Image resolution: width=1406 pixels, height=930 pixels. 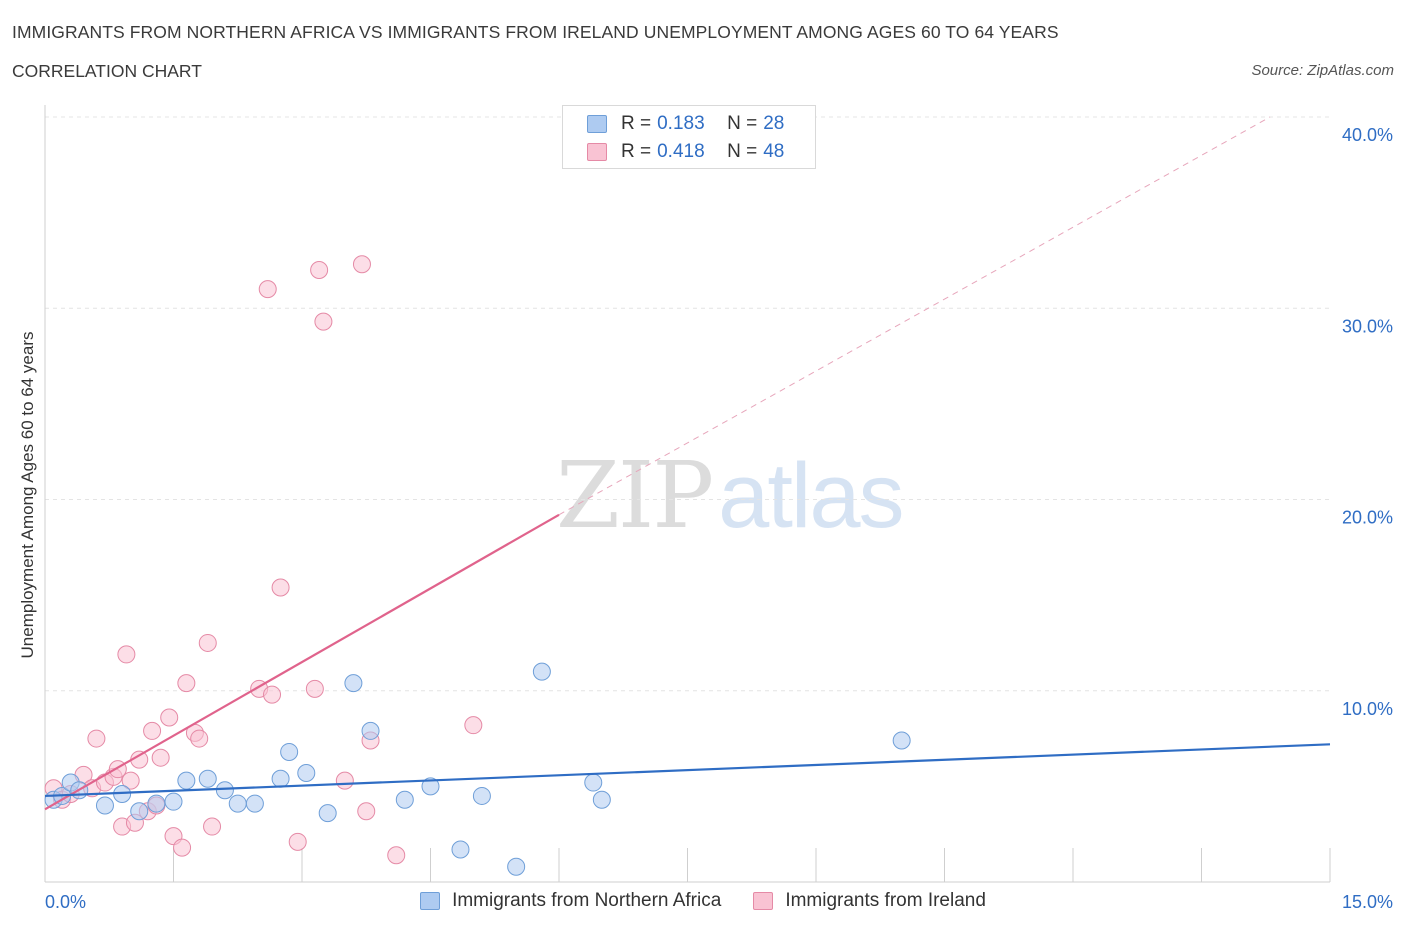 I want to click on legend-label-northern-africa: Immigrants from Northern Africa, so click(x=587, y=900).